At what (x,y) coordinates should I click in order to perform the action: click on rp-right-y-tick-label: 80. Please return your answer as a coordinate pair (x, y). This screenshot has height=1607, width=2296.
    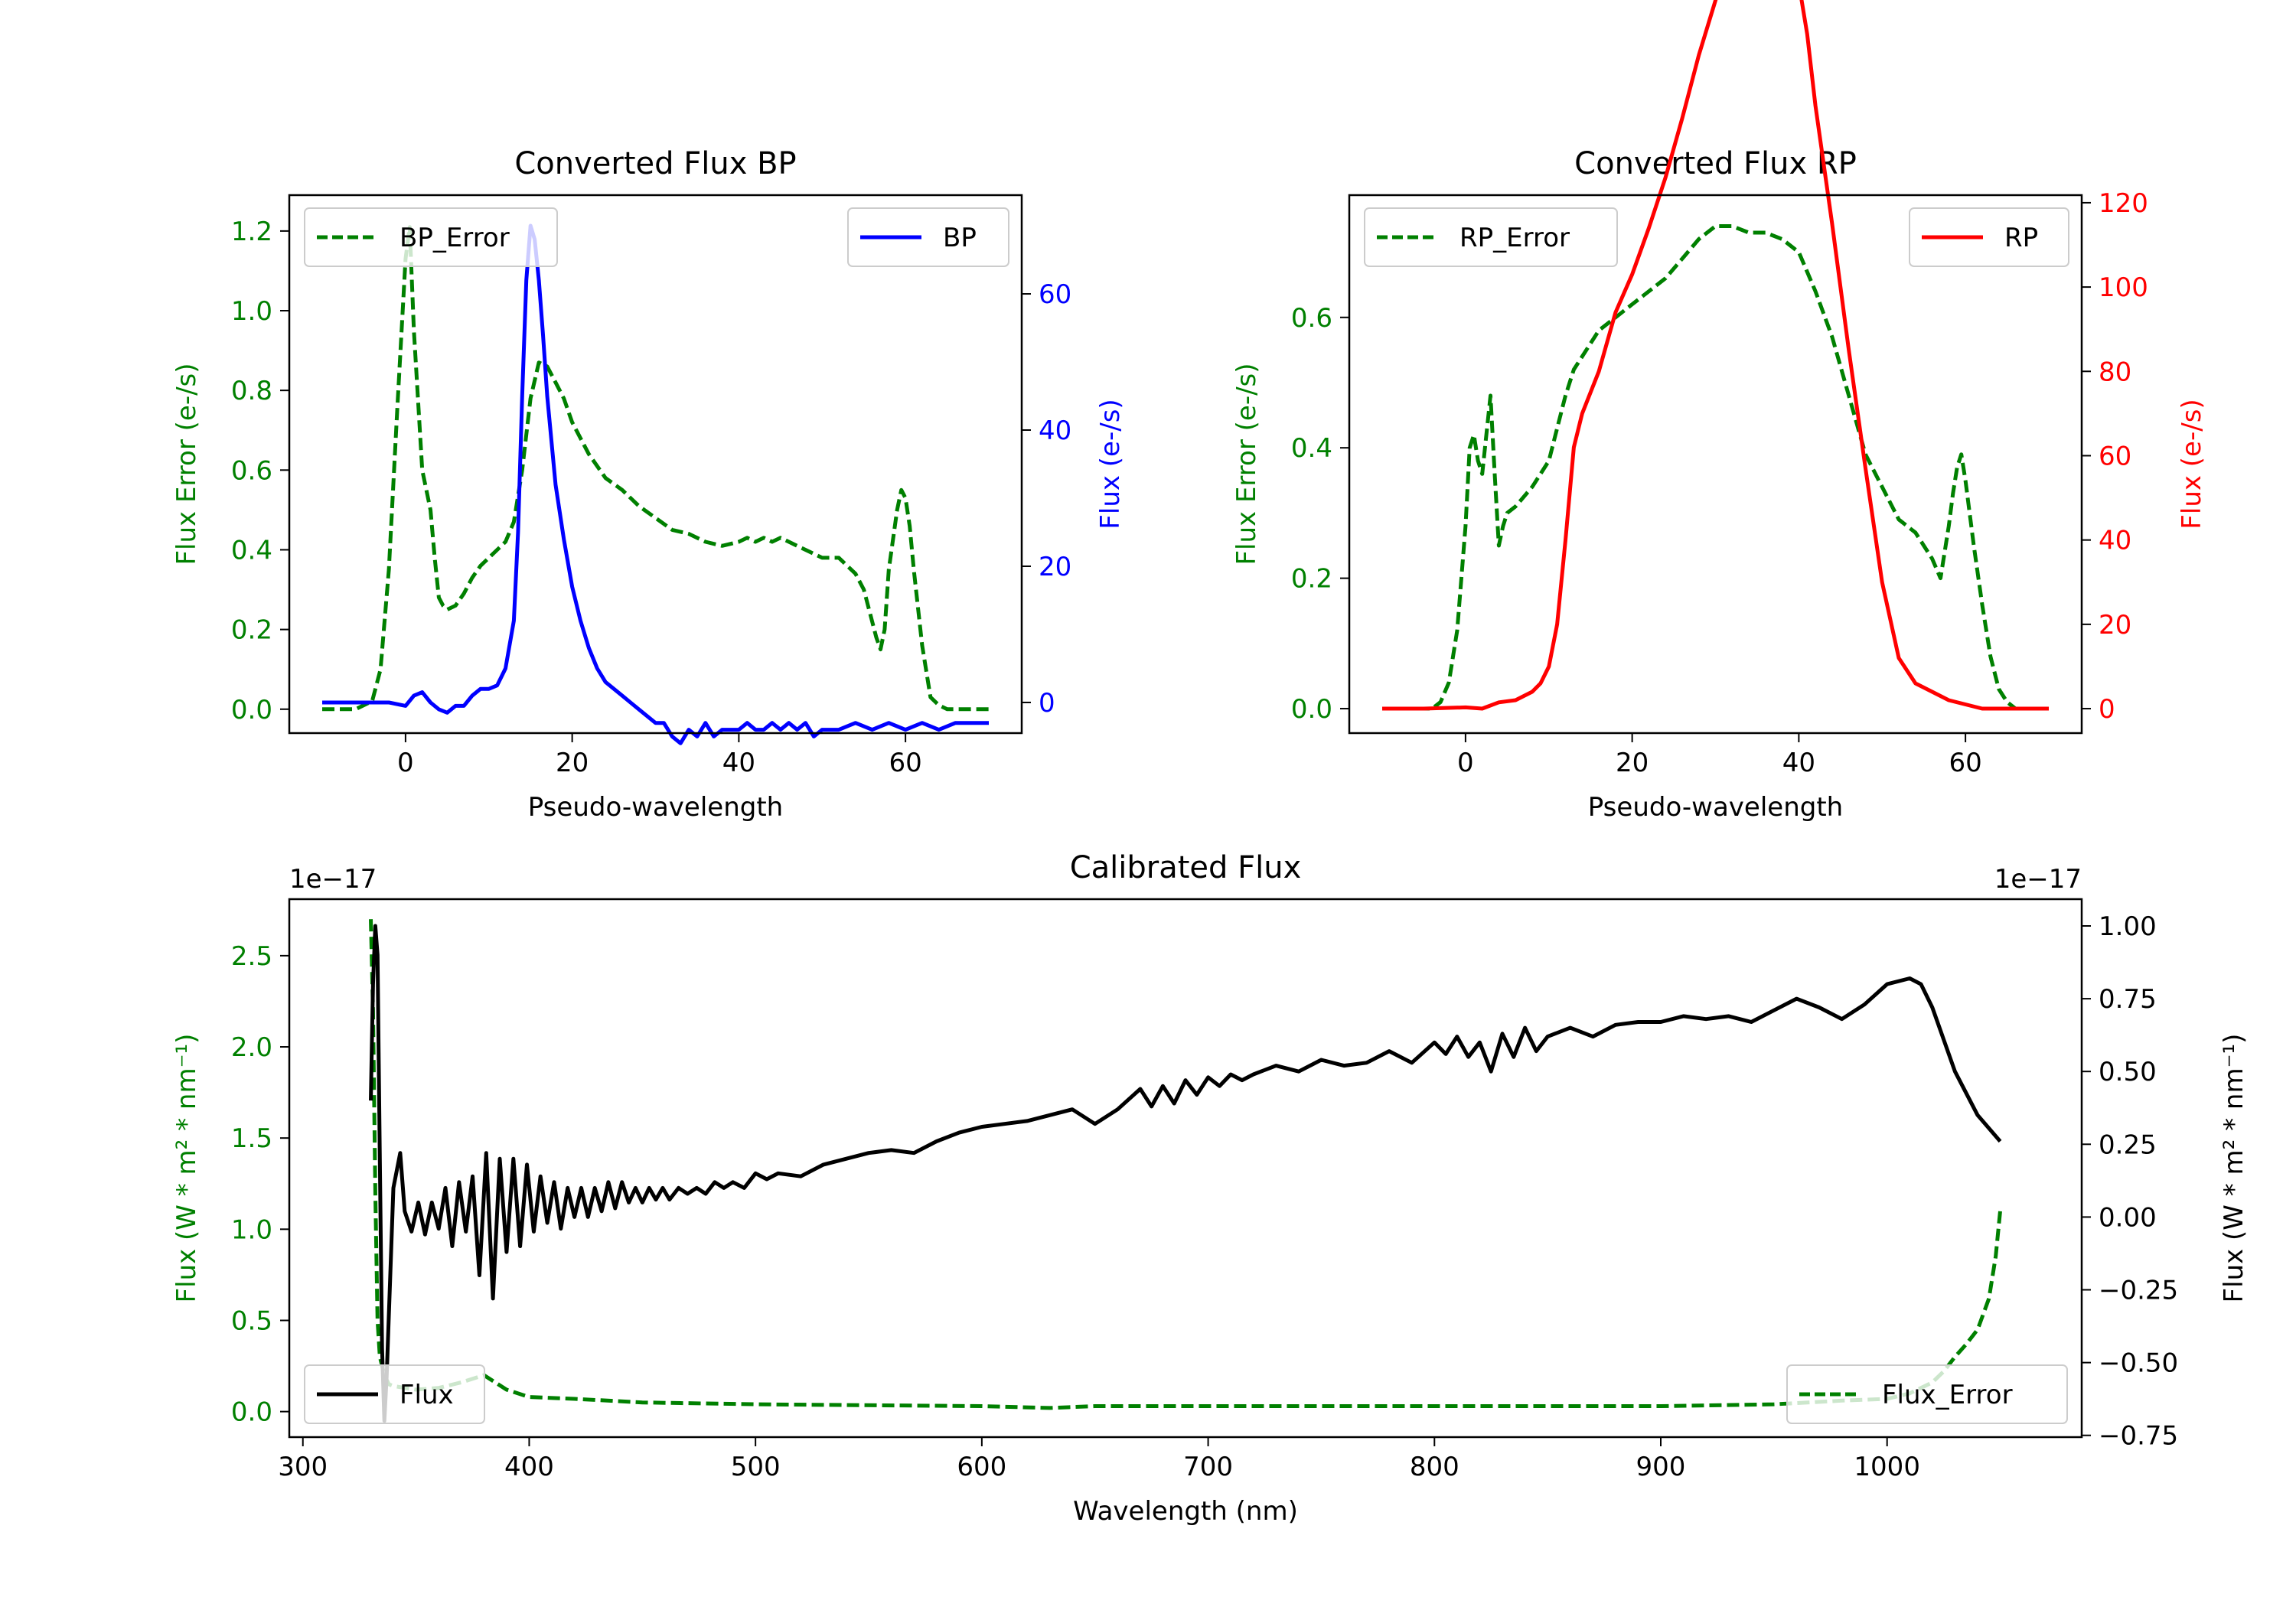
    Looking at the image, I should click on (2115, 372).